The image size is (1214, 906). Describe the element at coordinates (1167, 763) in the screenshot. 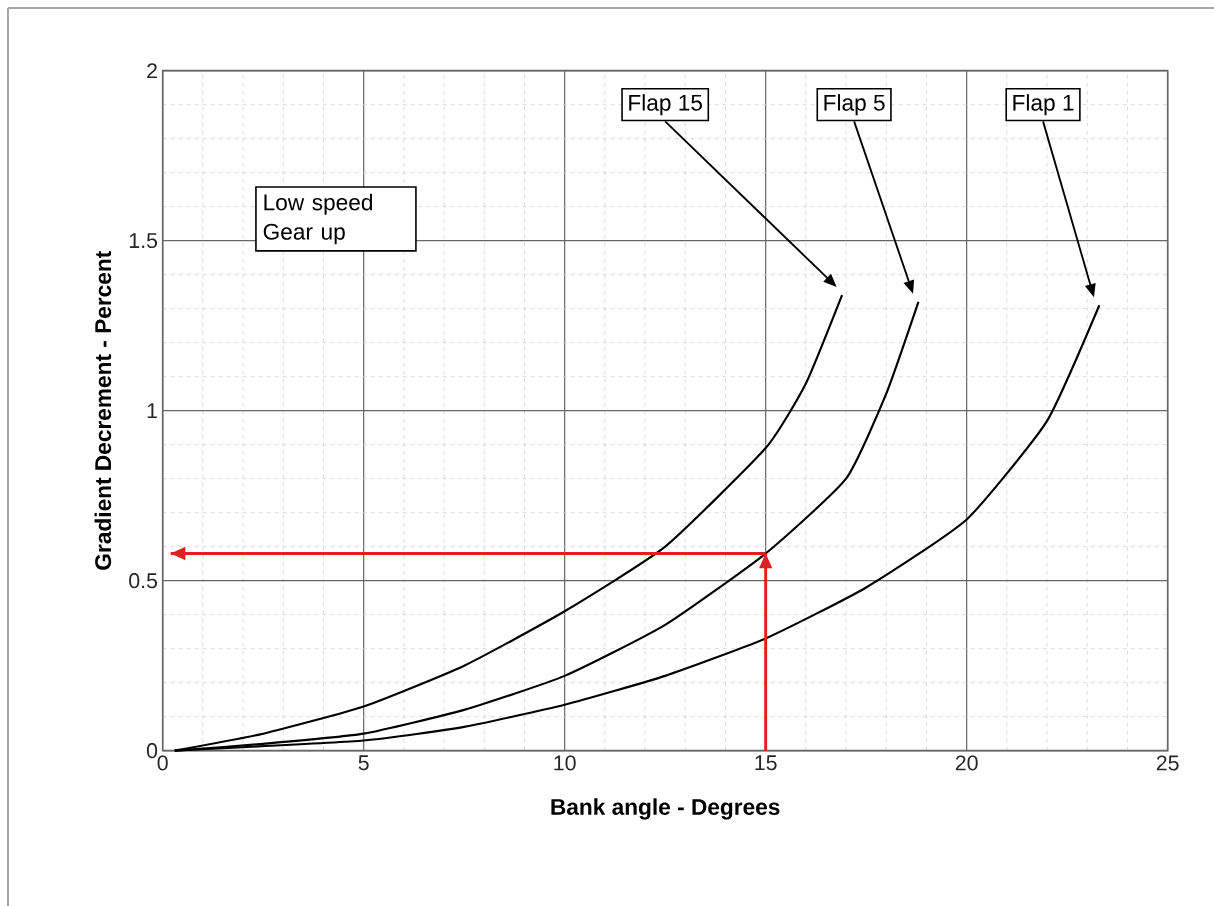

I see `x-tick-label: 25` at that location.